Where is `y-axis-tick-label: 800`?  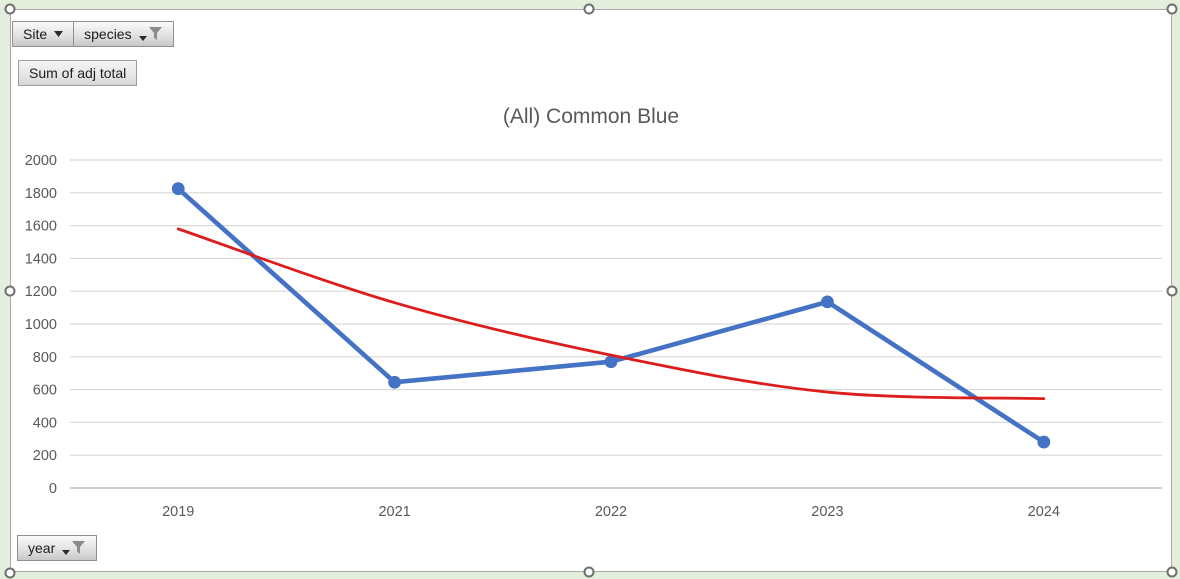 y-axis-tick-label: 800 is located at coordinates (45, 358).